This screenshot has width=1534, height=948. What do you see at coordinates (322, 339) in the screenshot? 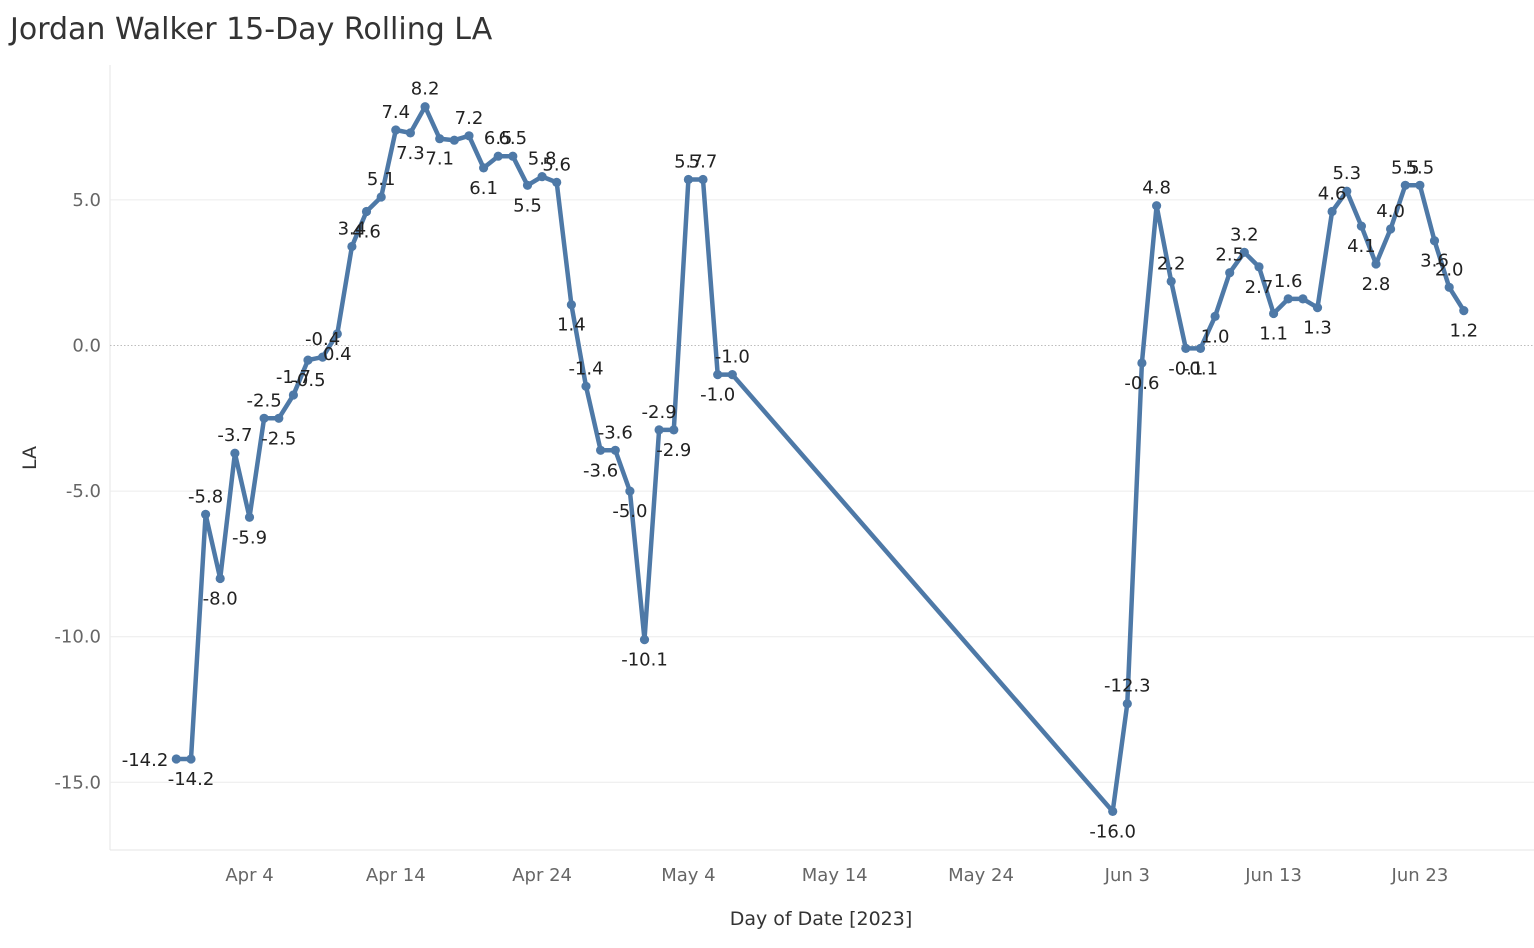
I see `data-label: -0.4` at bounding box center [322, 339].